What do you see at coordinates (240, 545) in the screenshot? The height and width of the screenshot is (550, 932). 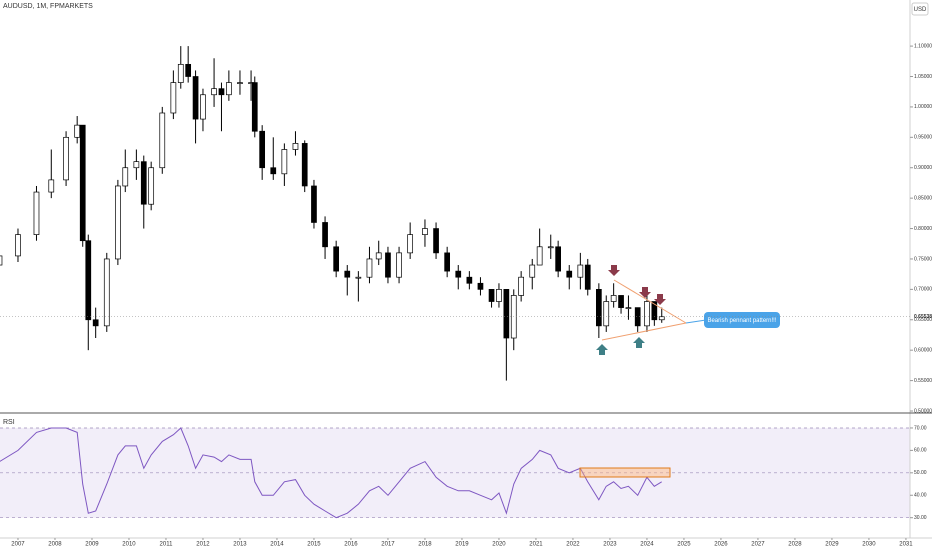 I see `x-tick-label: 2013` at bounding box center [240, 545].